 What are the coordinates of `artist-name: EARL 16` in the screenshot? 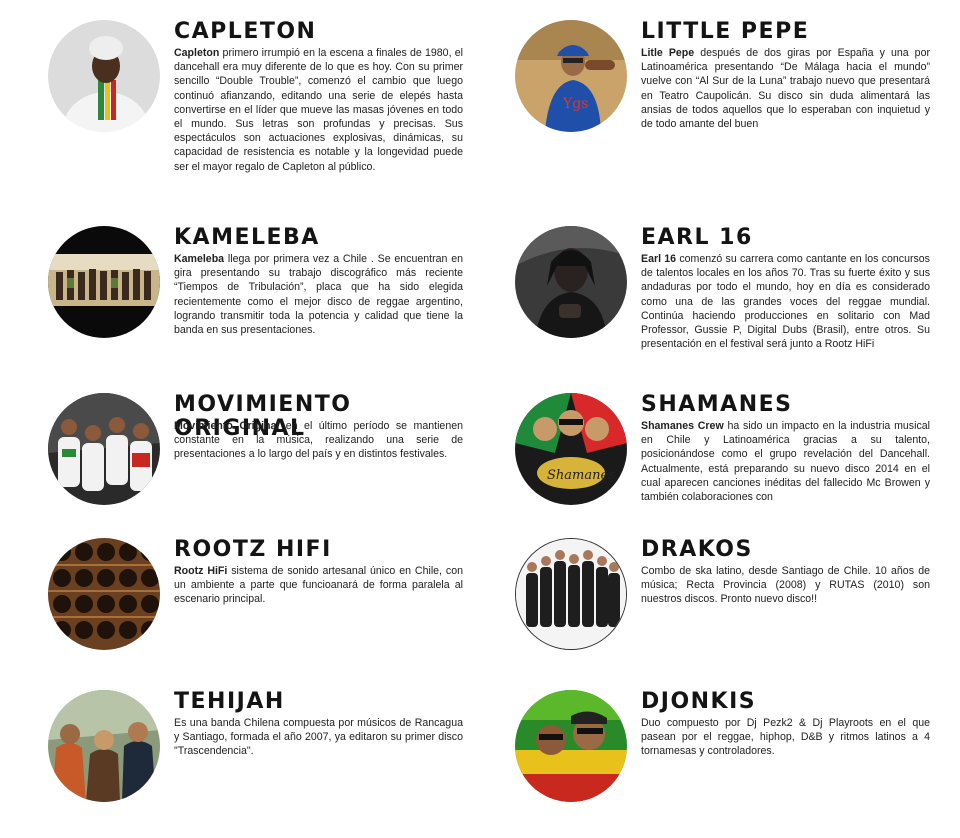 It's located at (697, 237).